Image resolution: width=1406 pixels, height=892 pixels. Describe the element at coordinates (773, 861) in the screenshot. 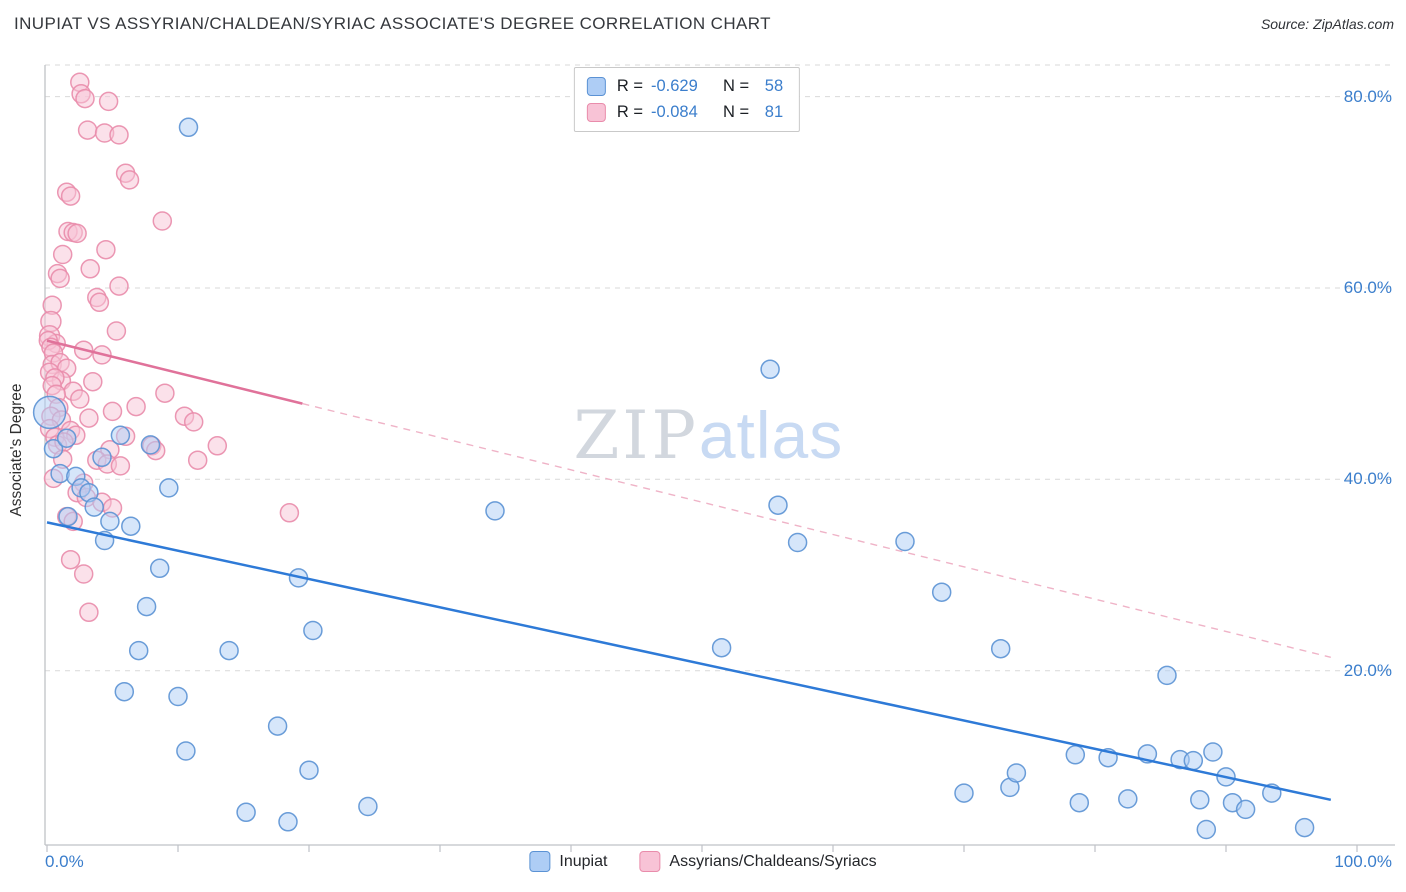

I see `assyrians-legend-label: Assyrians/Chaldeans/Syriacs` at that location.